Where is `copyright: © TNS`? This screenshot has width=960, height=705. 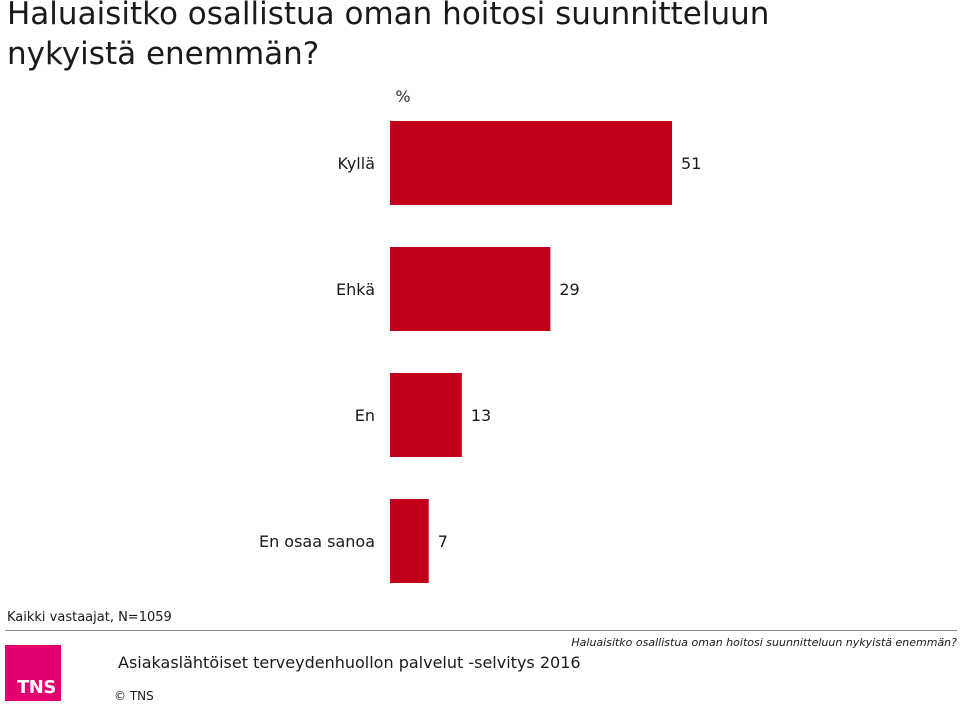
copyright: © TNS is located at coordinates (134, 696).